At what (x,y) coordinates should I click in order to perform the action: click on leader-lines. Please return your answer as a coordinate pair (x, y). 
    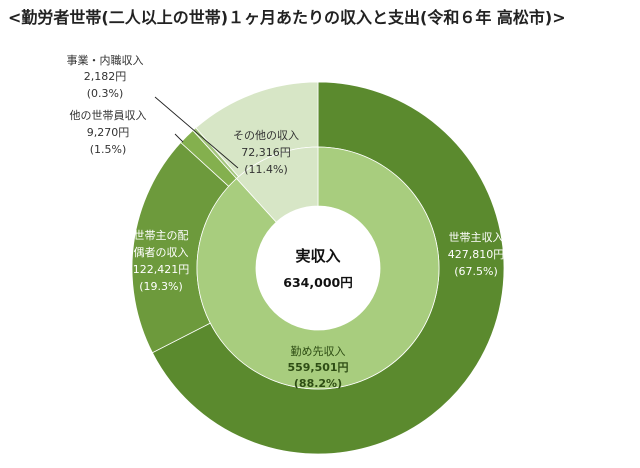
    Looking at the image, I should click on (196, 132).